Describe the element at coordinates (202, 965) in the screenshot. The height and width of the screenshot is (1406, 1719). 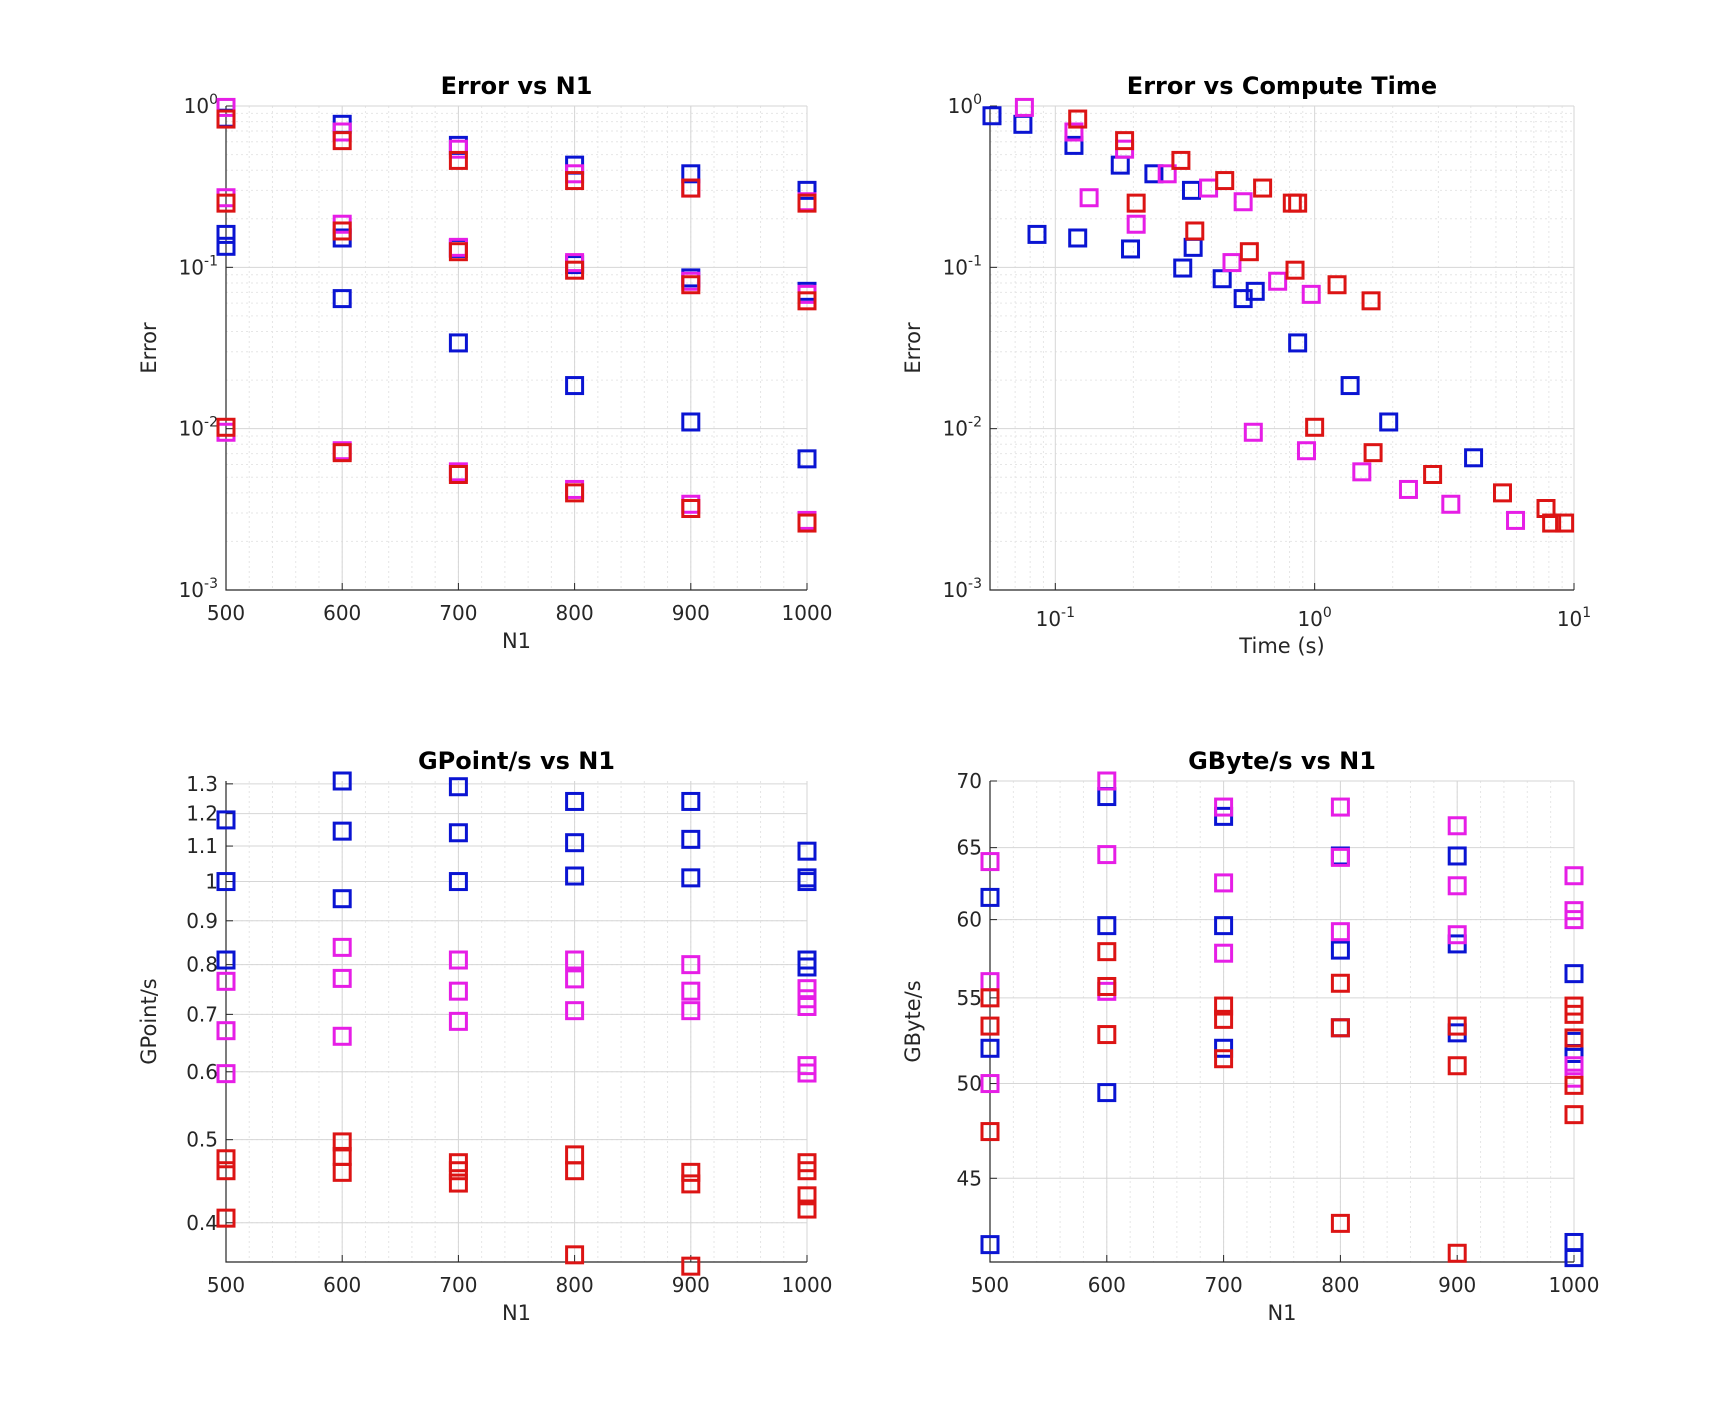
I see `y-tick-label: 0.8` at that location.